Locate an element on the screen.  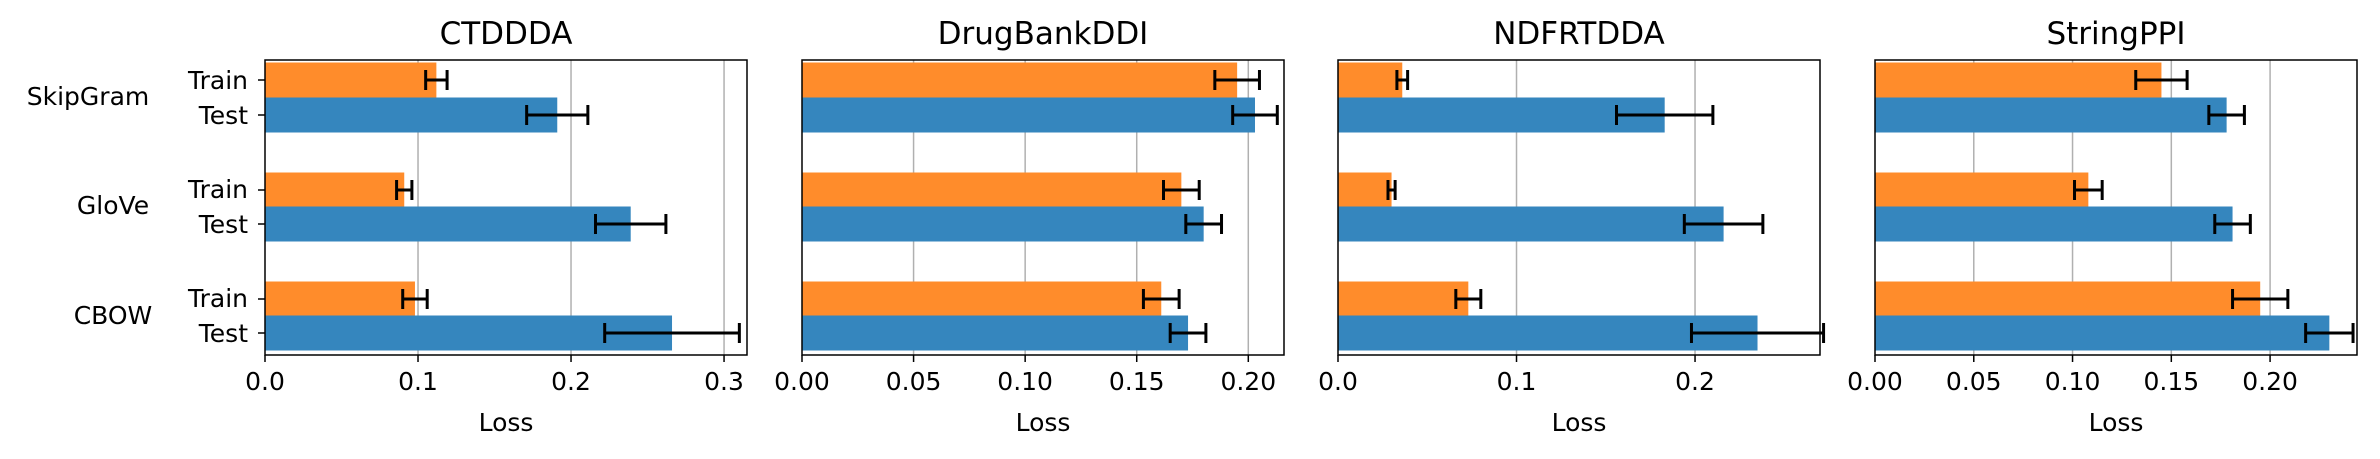
x-tick-label: 0.3 is located at coordinates (724, 381).